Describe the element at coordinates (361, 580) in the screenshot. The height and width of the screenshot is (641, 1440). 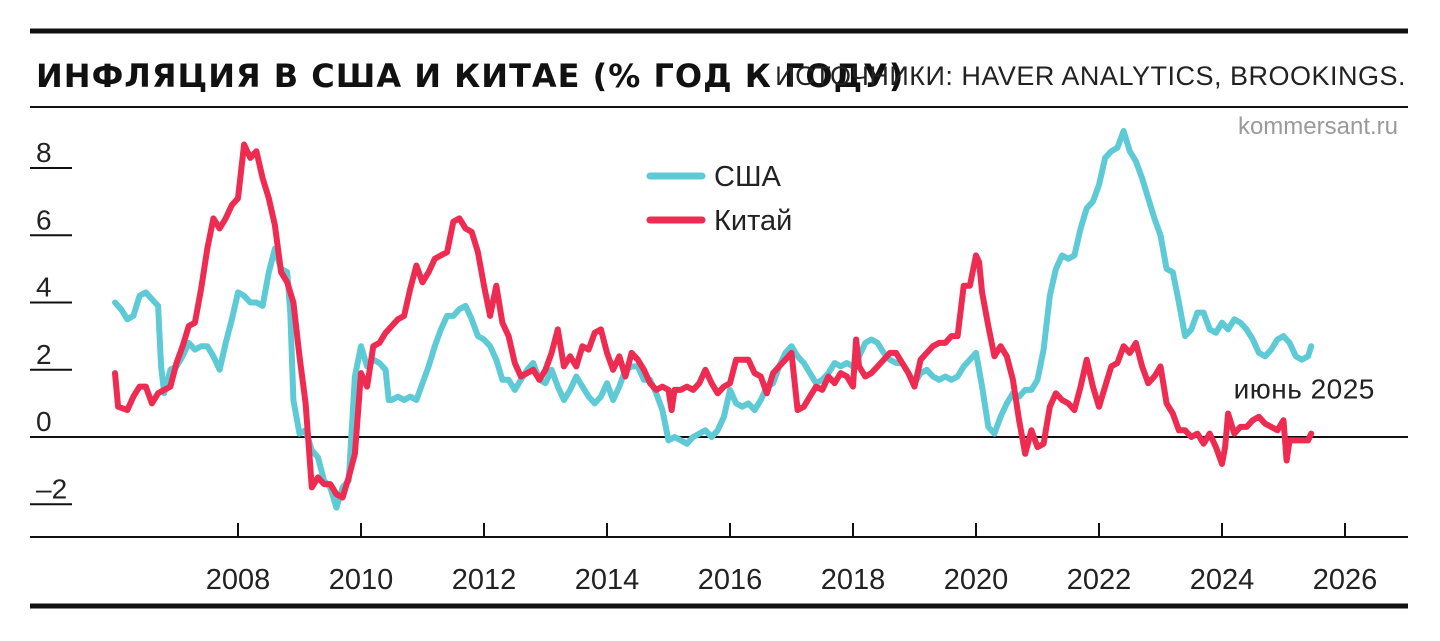
I see `x-tick-label: 2010` at that location.